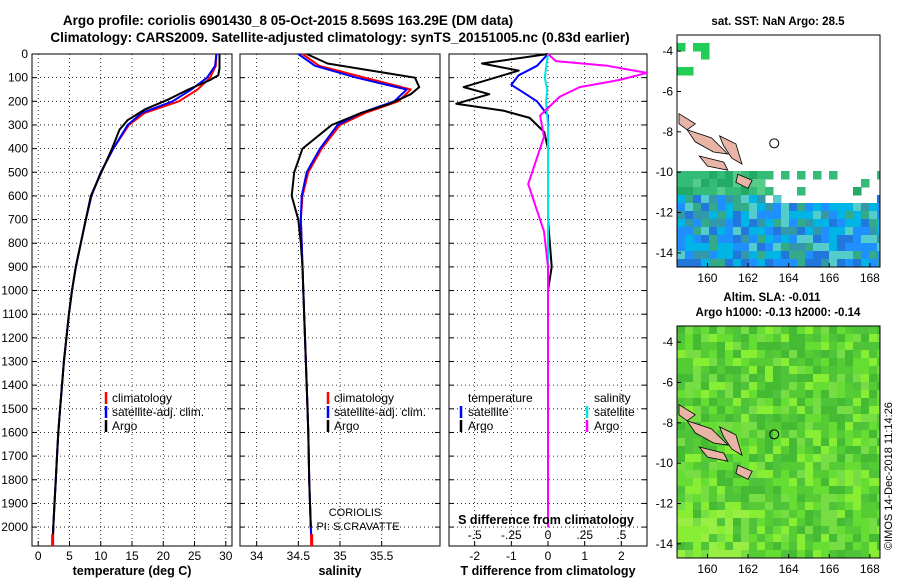  What do you see at coordinates (546, 290) in the screenshot?
I see `series-line-s-satellite` at bounding box center [546, 290].